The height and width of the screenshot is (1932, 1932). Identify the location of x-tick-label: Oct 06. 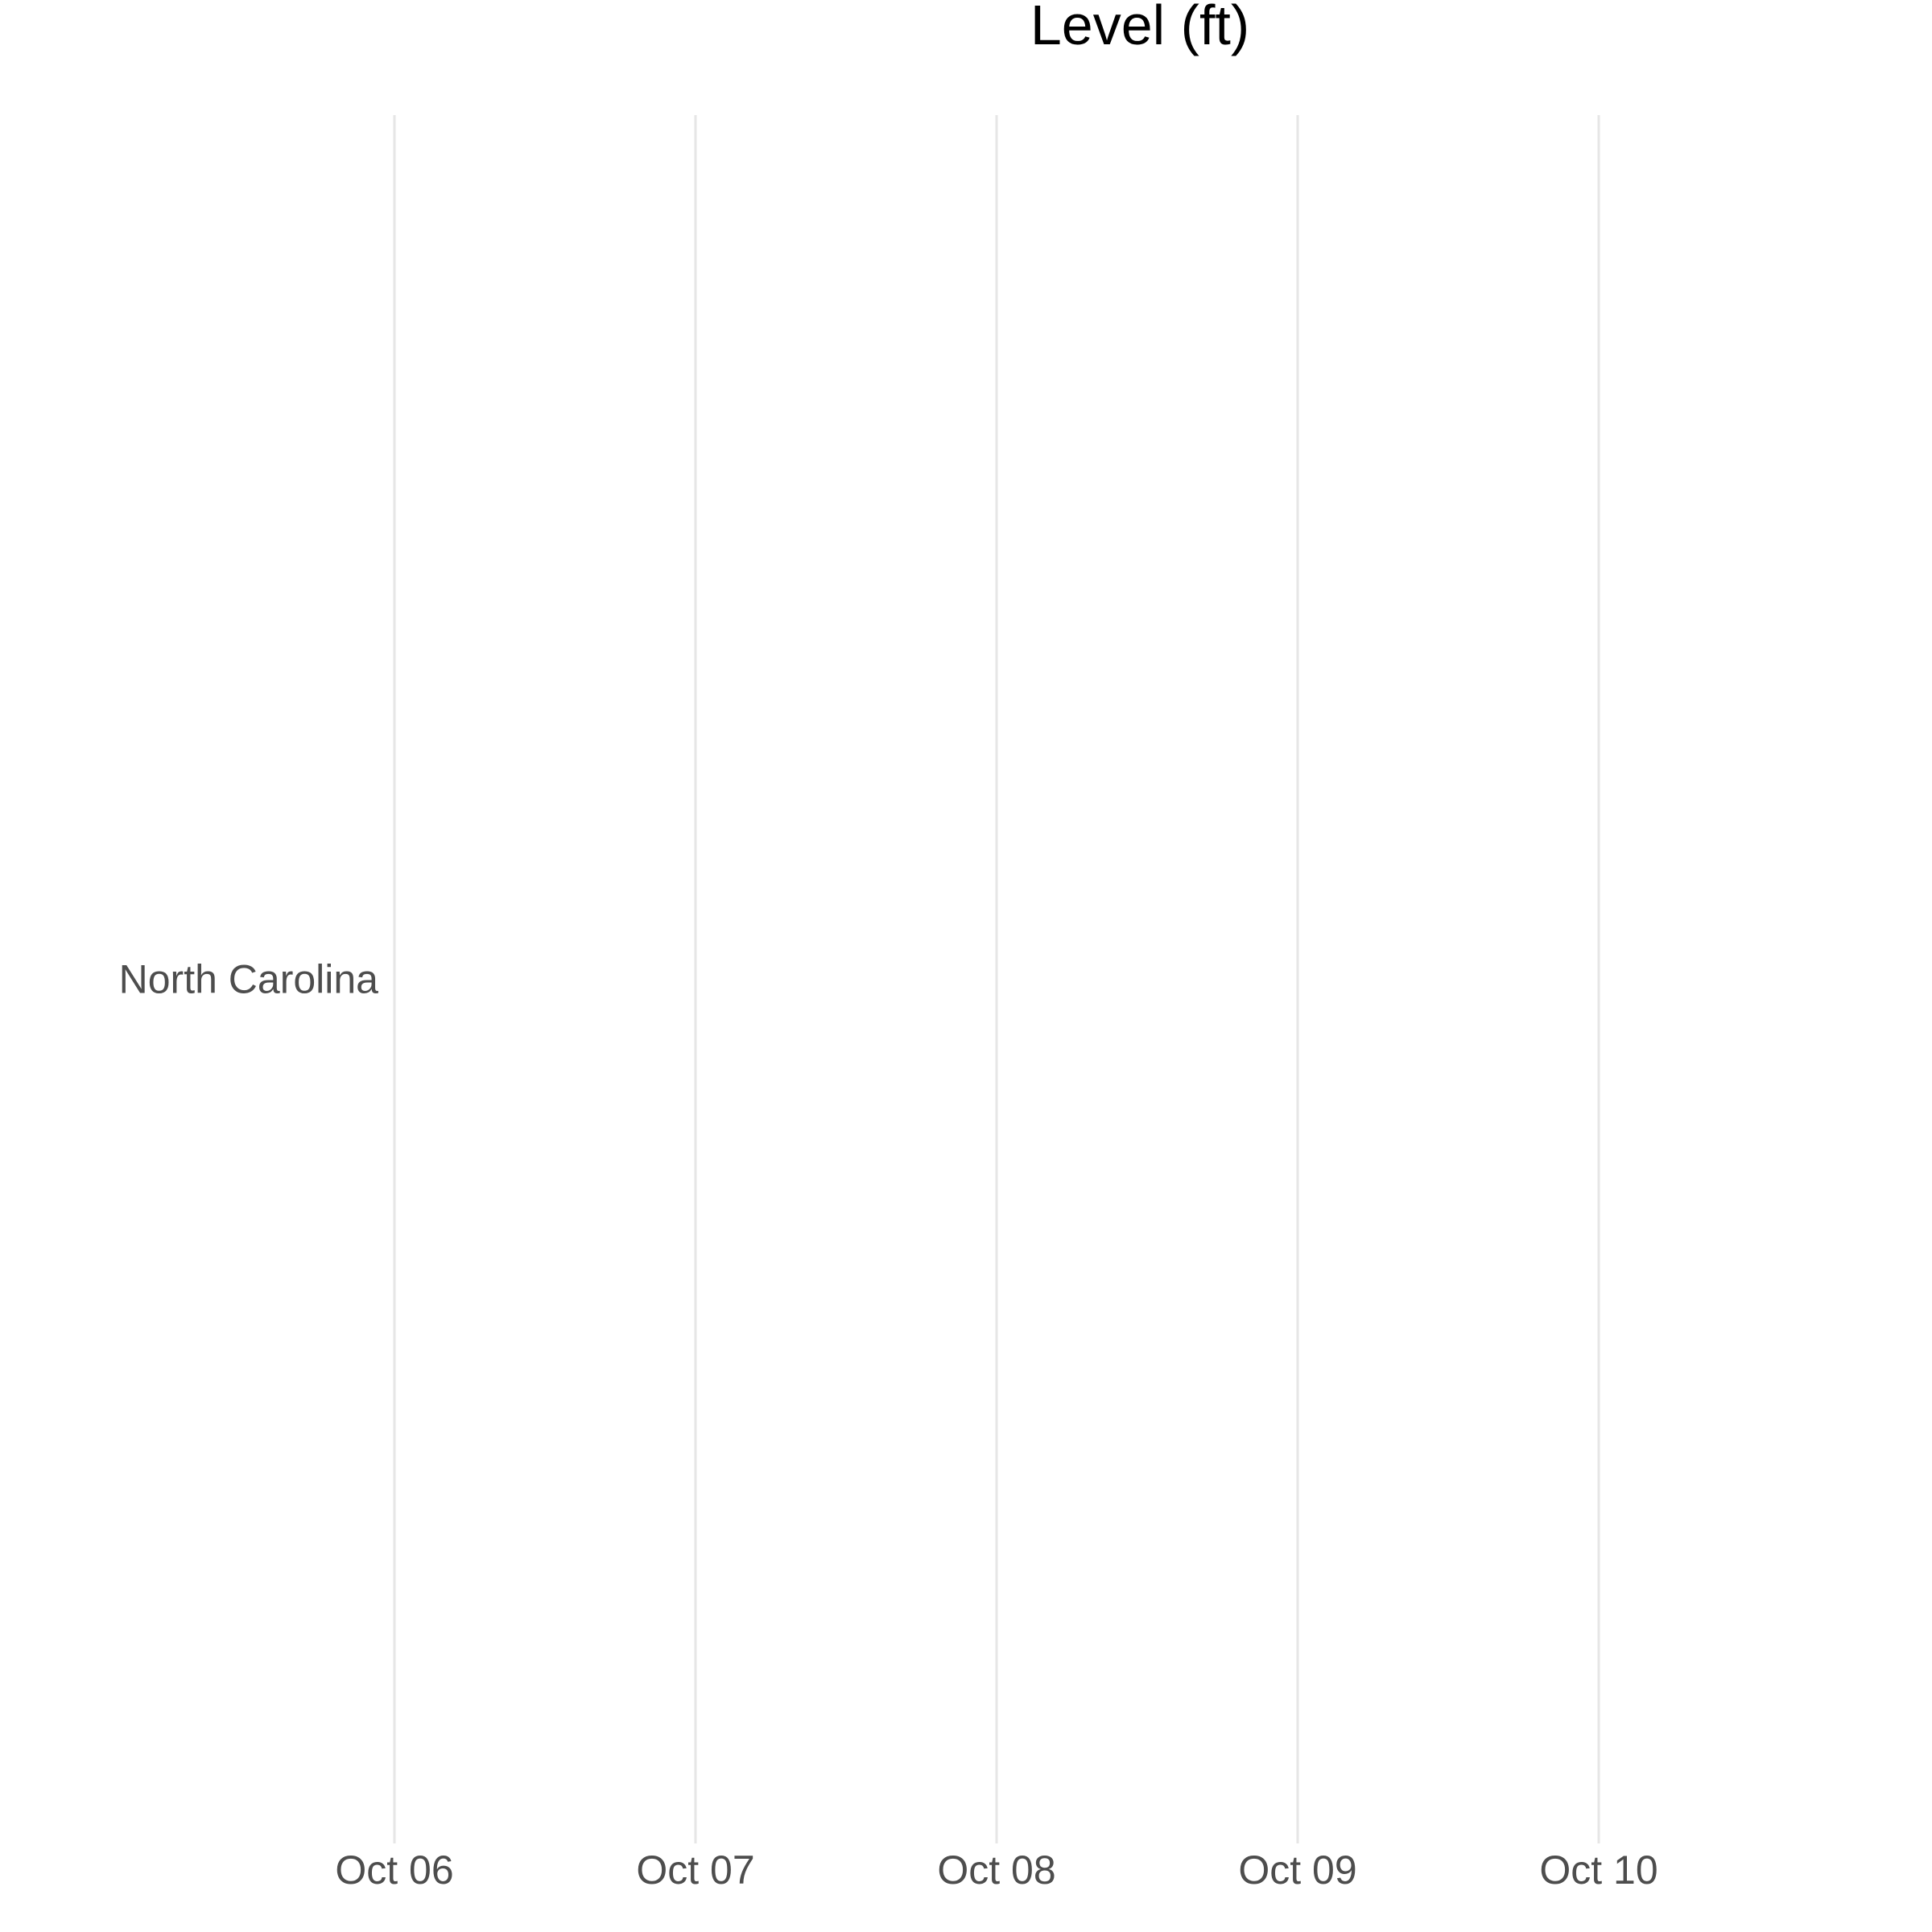
(394, 1870).